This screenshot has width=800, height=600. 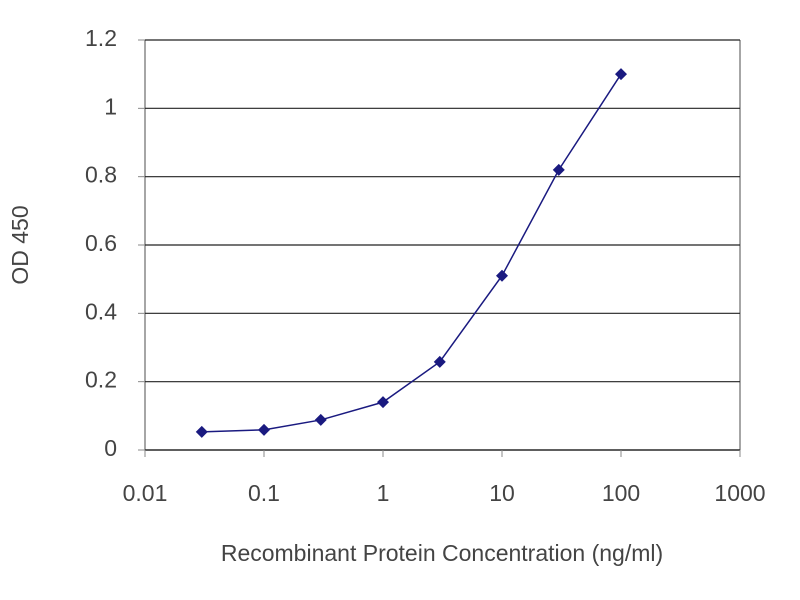 I want to click on y-tick-label: 1.2, so click(x=101, y=38).